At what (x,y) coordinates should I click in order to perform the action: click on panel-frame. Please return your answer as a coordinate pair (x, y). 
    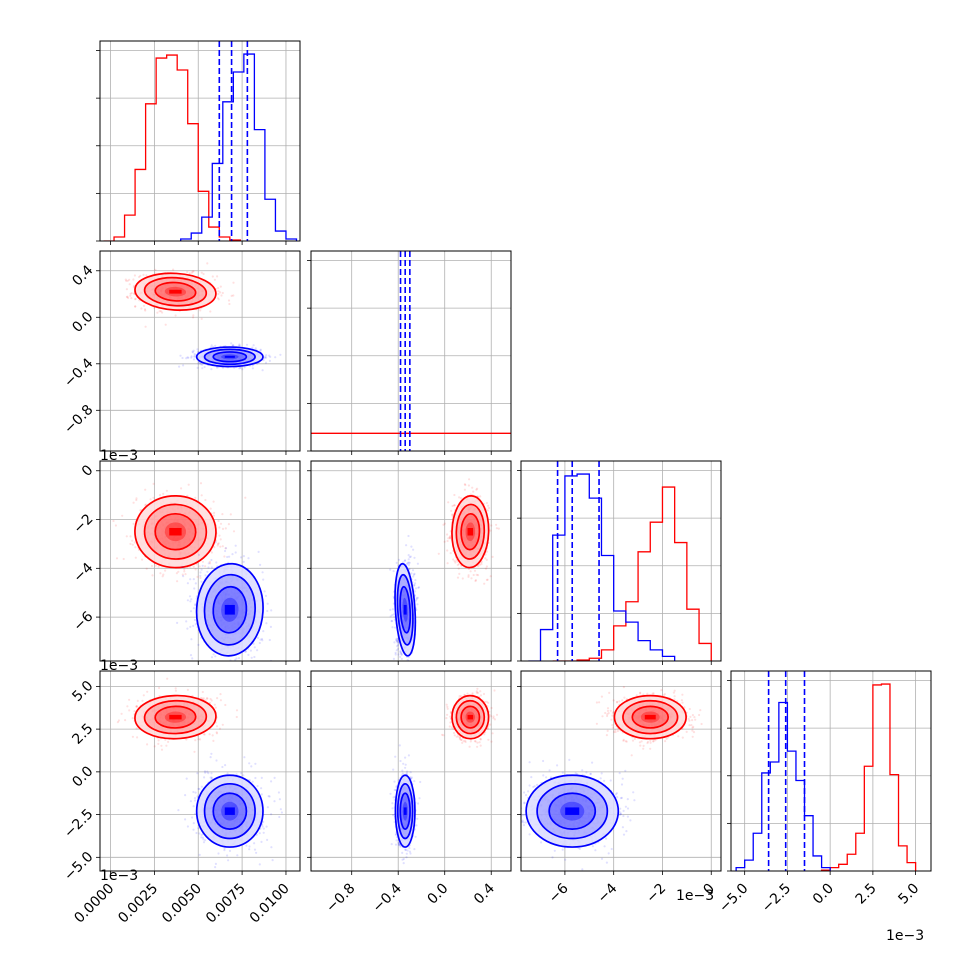
    Looking at the image, I should click on (200, 141).